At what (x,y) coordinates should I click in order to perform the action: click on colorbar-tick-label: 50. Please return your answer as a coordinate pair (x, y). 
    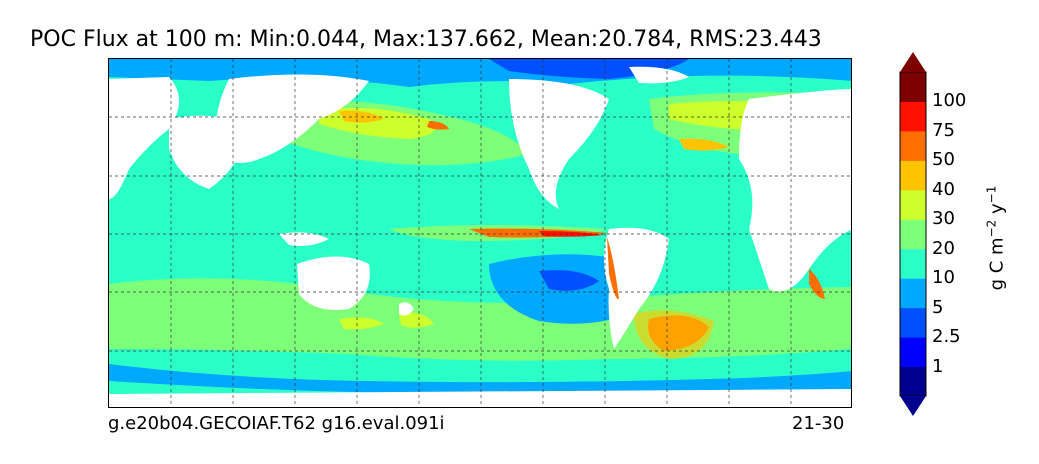
    Looking at the image, I should click on (943, 160).